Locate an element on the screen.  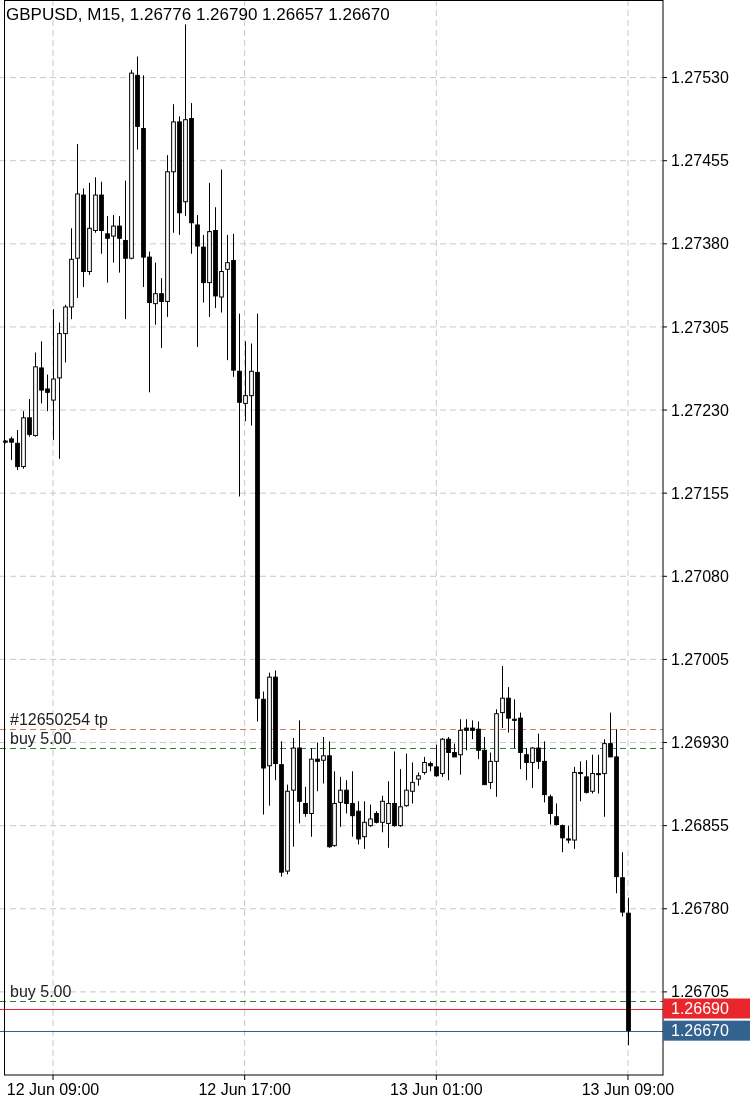
y-tick-label: 1.27005 is located at coordinates (700, 660).